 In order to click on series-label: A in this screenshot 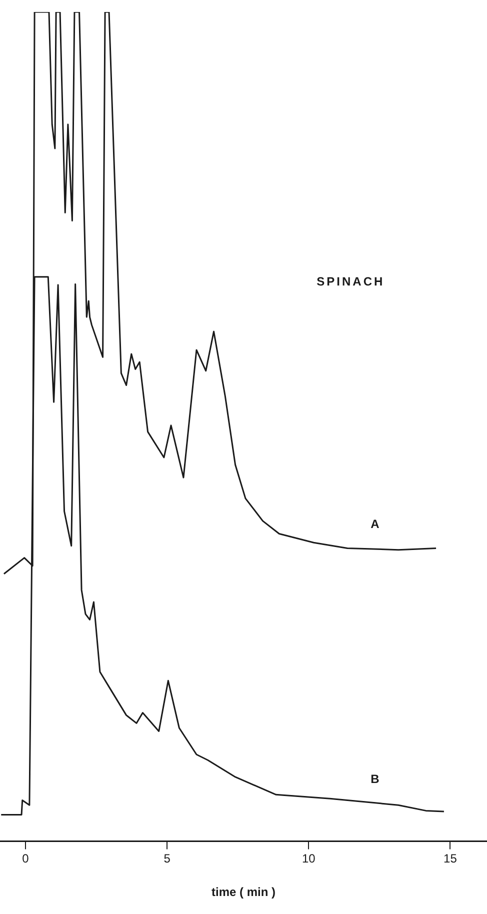, I will do `click(375, 523)`.